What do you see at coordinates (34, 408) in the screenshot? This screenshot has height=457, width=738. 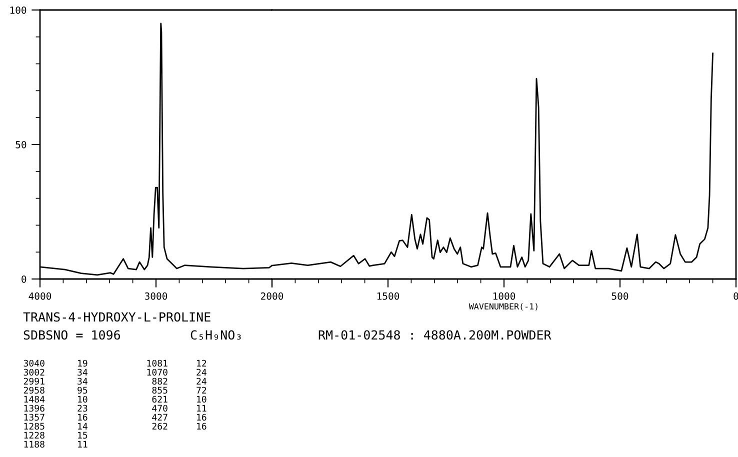 I see `text: 1396` at bounding box center [34, 408].